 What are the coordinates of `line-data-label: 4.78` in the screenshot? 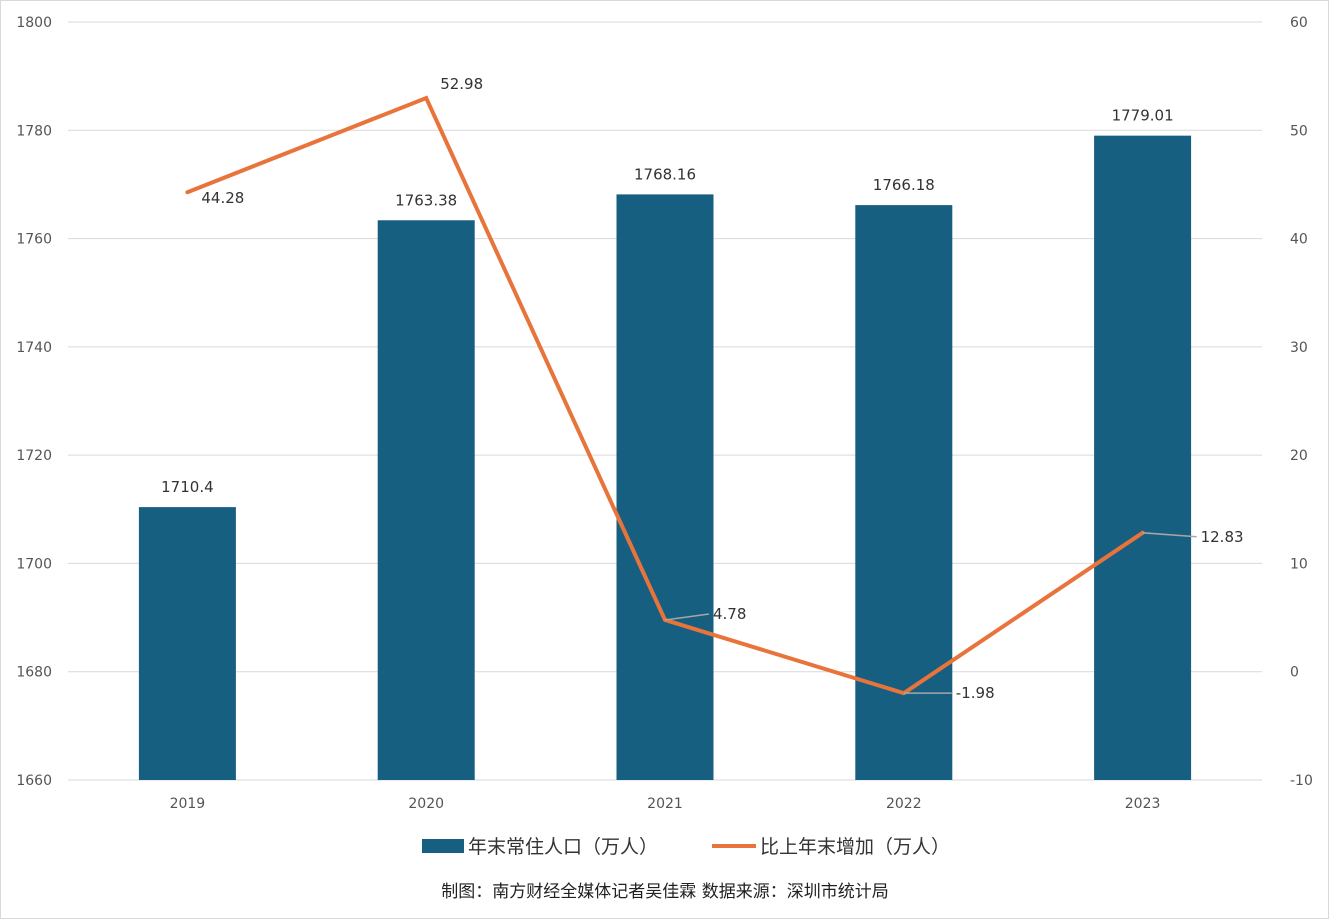 It's located at (729, 614).